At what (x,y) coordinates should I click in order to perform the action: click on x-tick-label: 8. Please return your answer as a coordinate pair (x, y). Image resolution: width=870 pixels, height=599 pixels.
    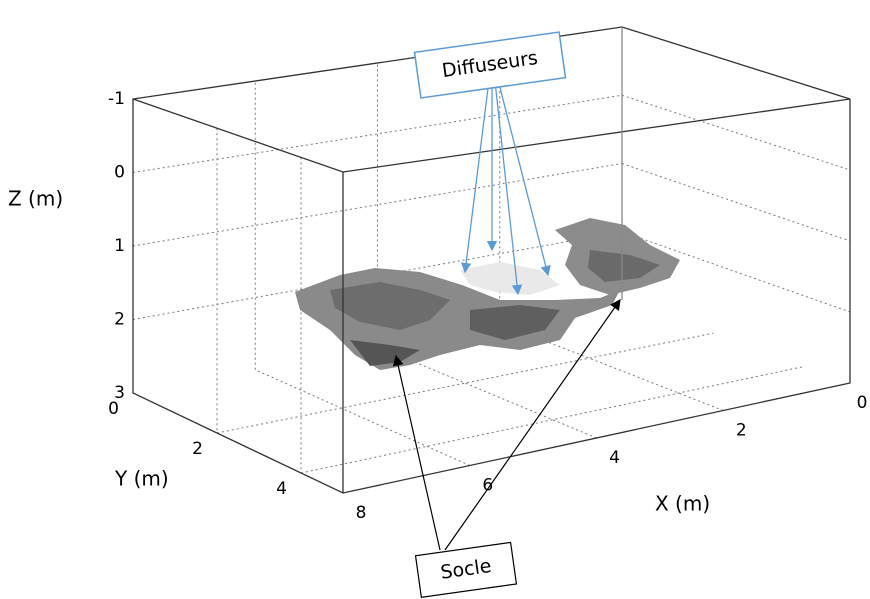
    Looking at the image, I should click on (361, 513).